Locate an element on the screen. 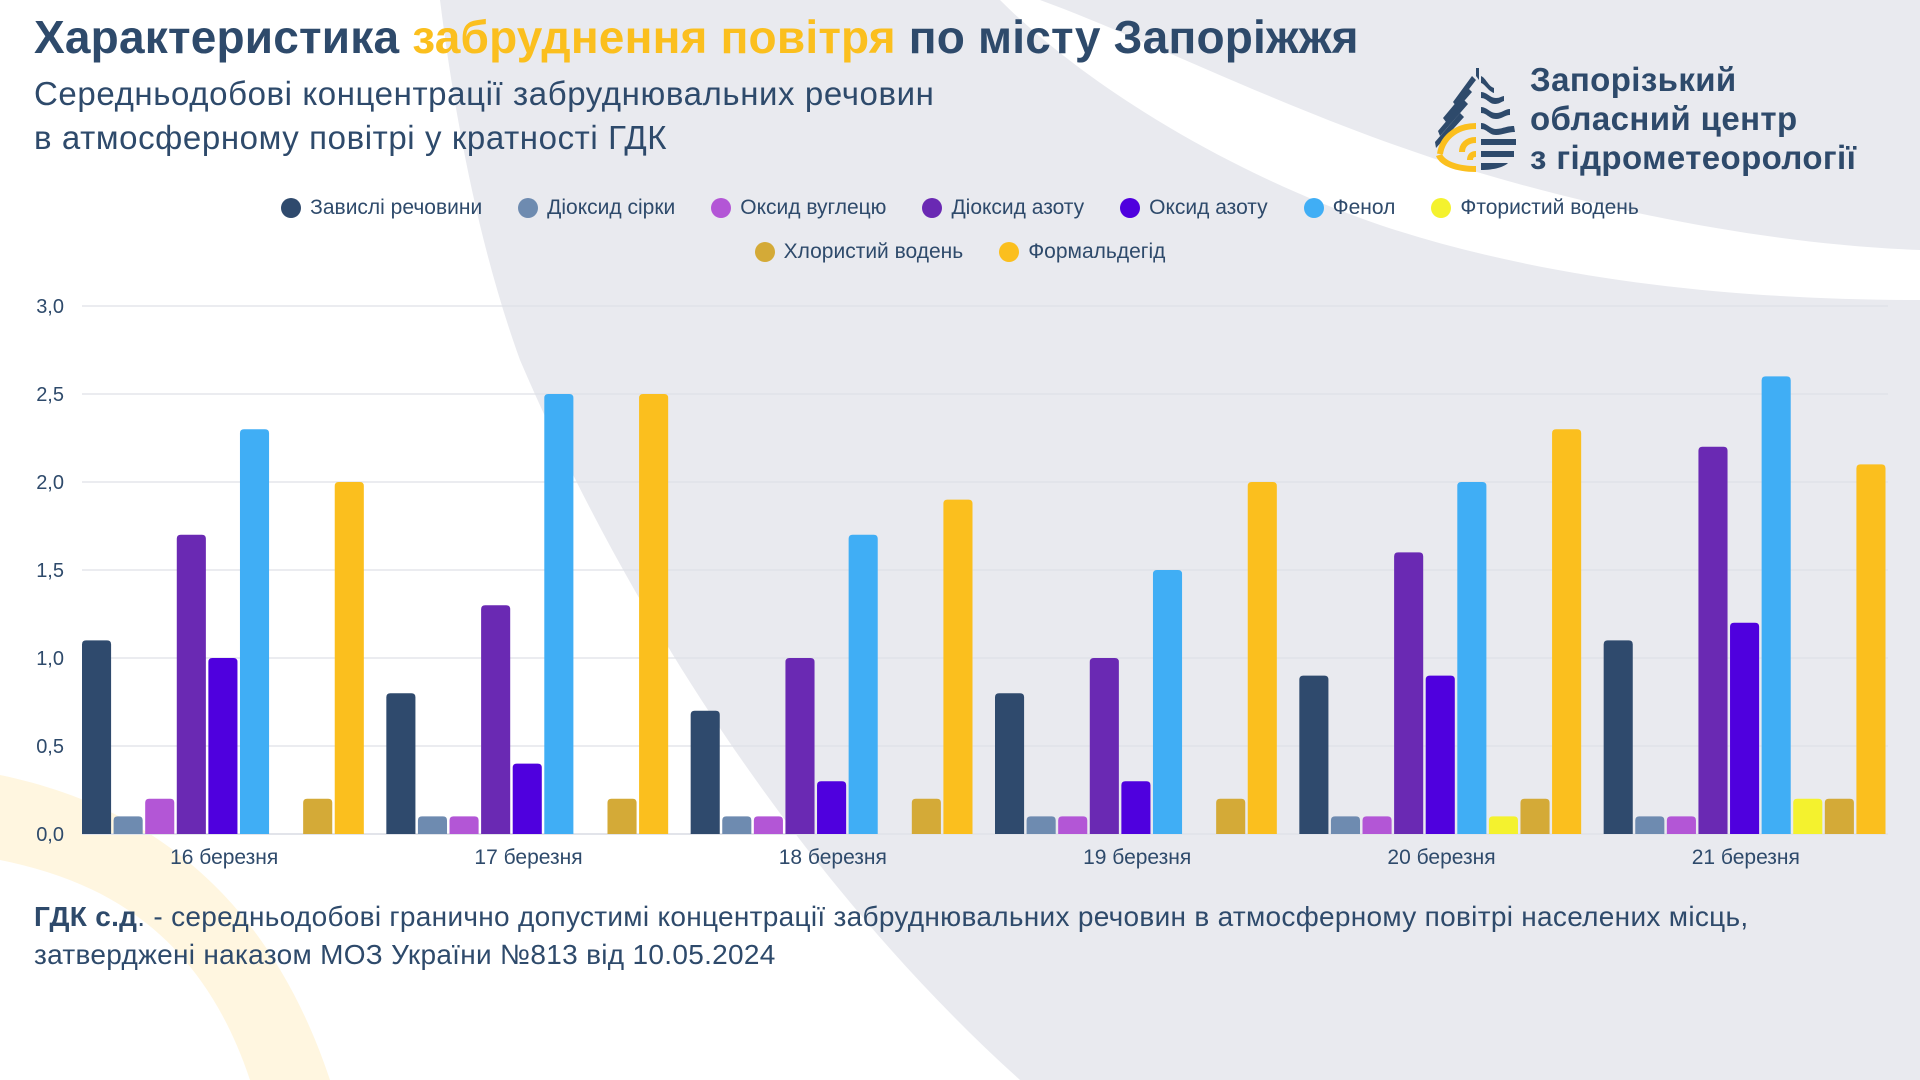  title-highlight: забруднення повітря is located at coordinates (654, 37).